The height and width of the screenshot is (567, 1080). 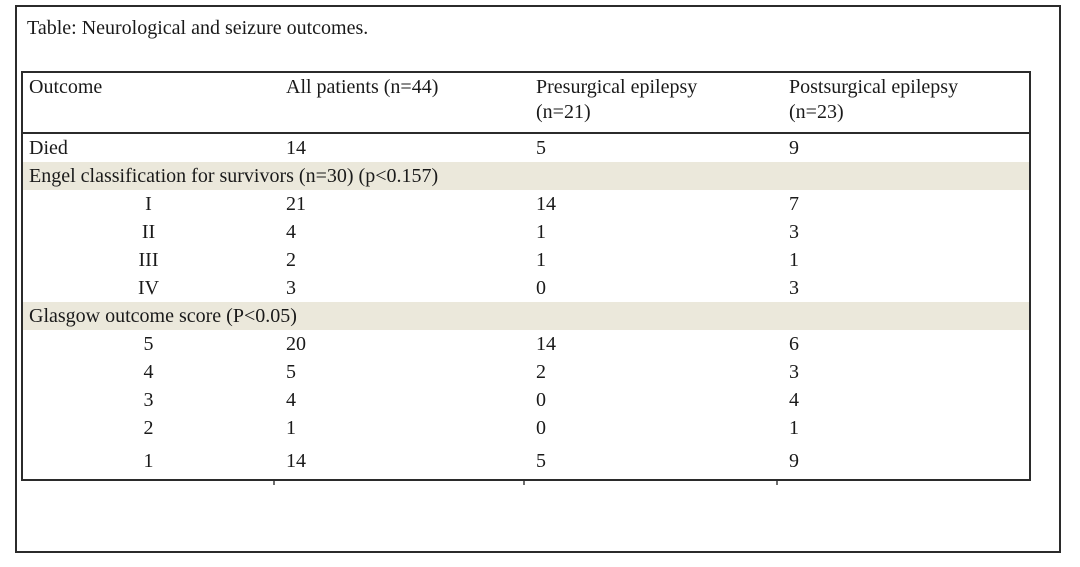 What do you see at coordinates (816, 112) in the screenshot?
I see `header-line: (n=23)` at bounding box center [816, 112].